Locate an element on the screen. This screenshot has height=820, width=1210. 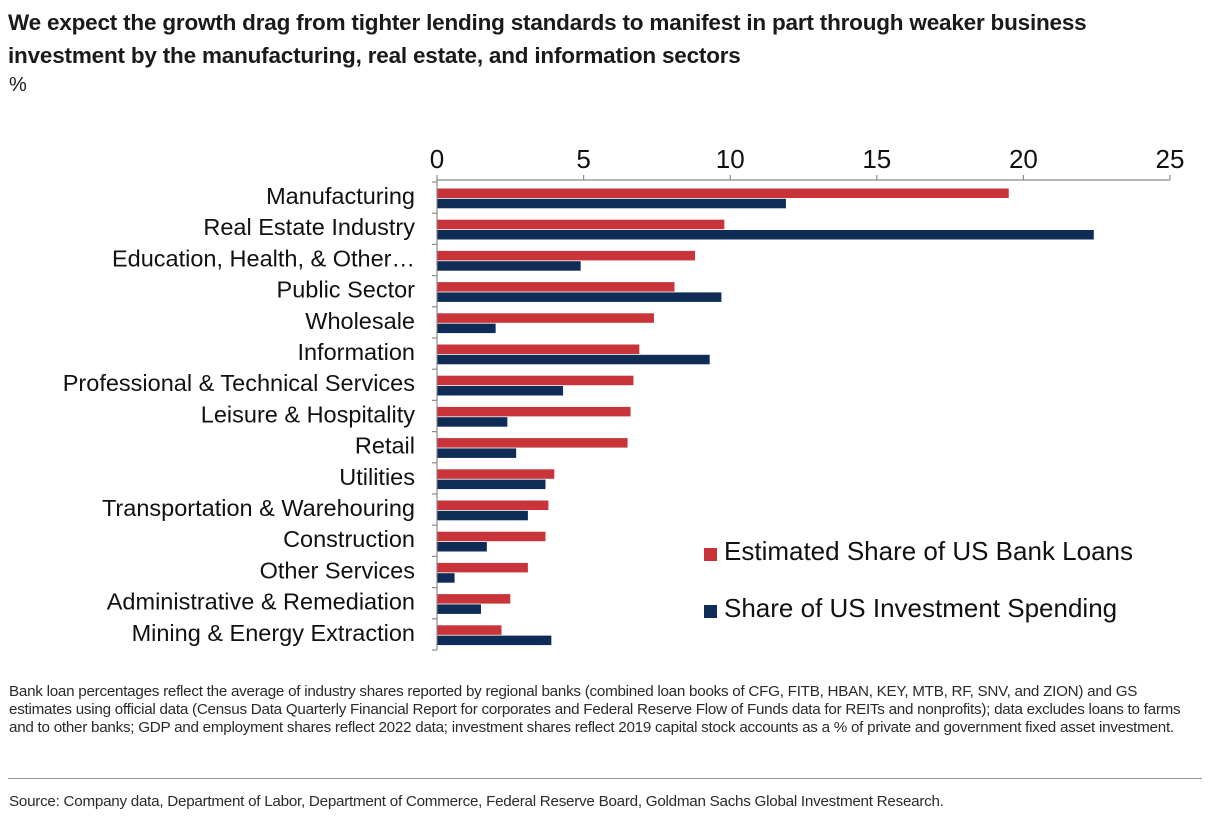
category-label: Public Sector is located at coordinates (346, 290).